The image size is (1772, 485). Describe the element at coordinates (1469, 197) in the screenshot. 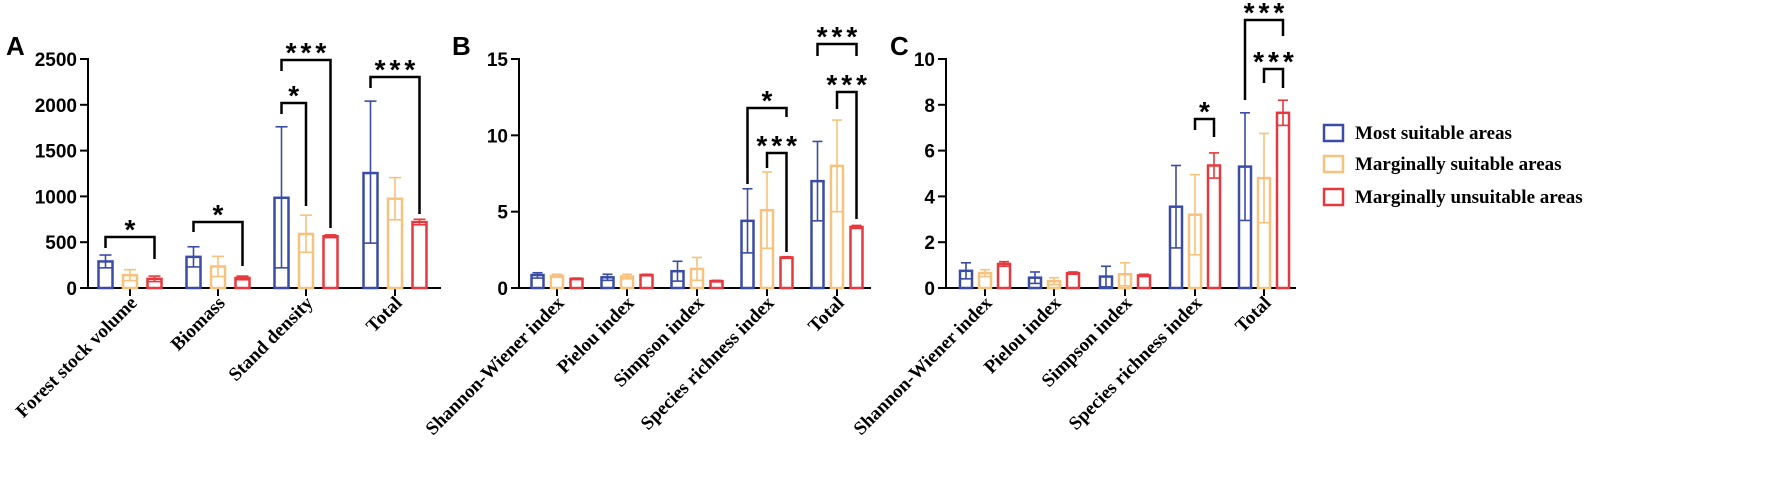

I see `legend-label-marginally-unsuitable-areas: Marginally unsuitable areas` at that location.